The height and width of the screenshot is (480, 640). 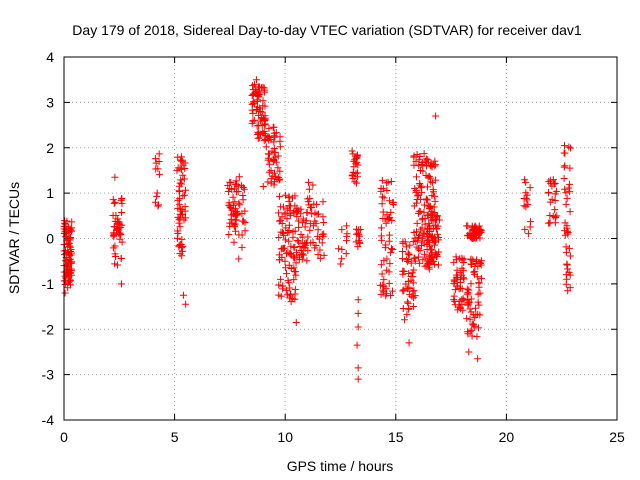 What do you see at coordinates (617, 437) in the screenshot?
I see `x-tick-label: 25` at bounding box center [617, 437].